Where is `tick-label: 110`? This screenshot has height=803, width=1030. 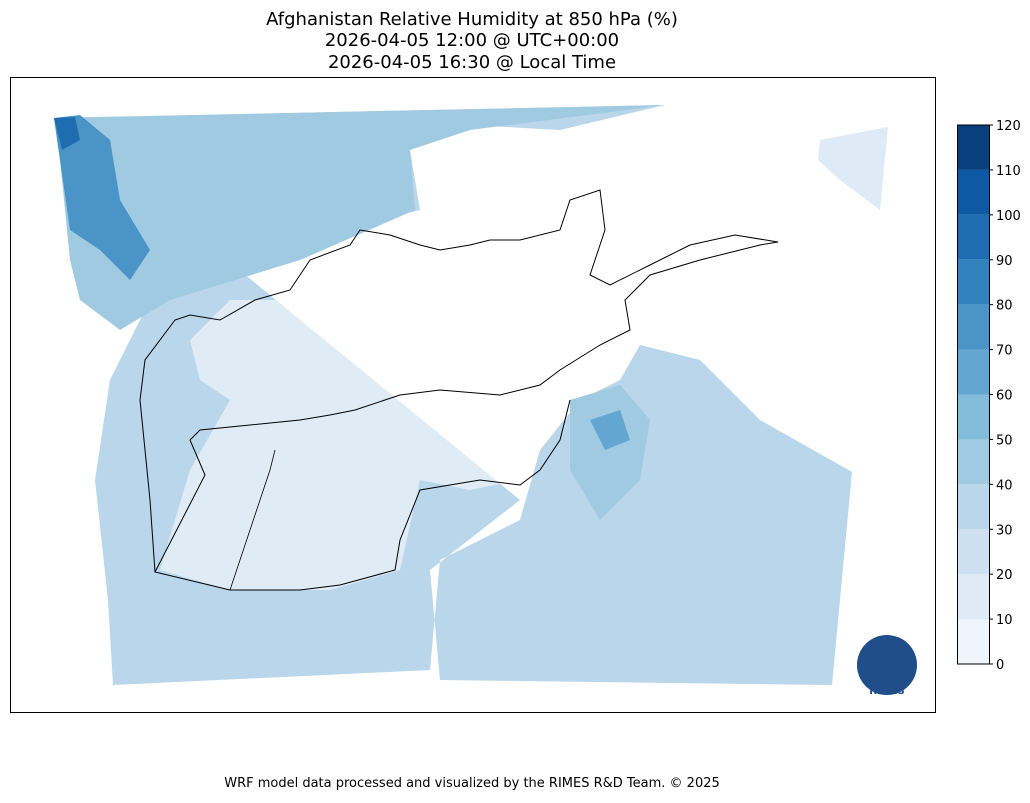 tick-label: 110 is located at coordinates (1008, 171).